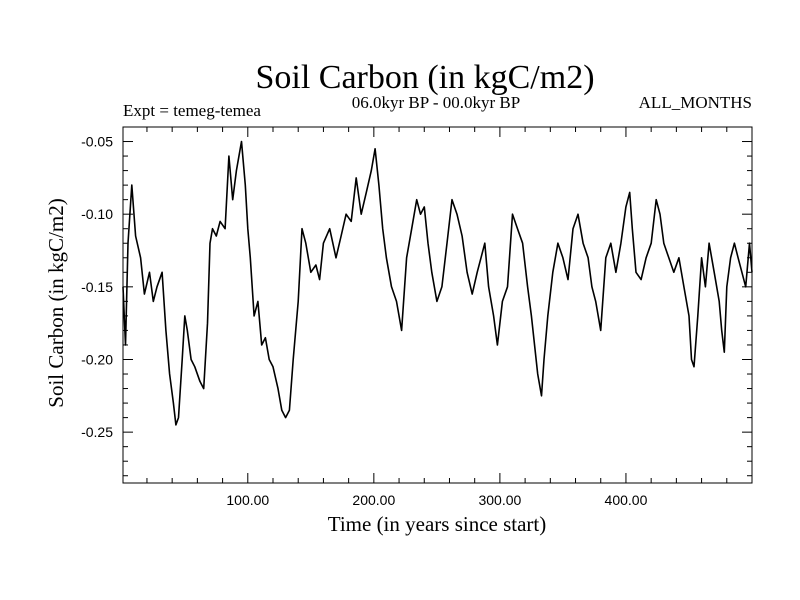 This screenshot has width=800, height=600. Describe the element at coordinates (437, 524) in the screenshot. I see `x-axis-label: Time (in years since start)` at that location.